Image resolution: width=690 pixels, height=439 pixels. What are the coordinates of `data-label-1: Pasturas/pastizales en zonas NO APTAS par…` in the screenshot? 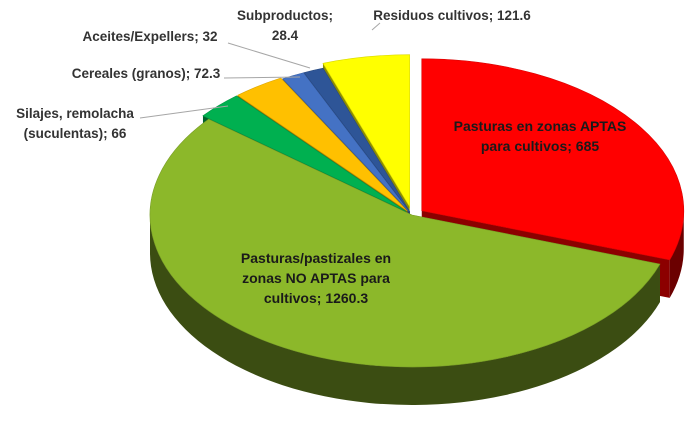 It's located at (316, 278).